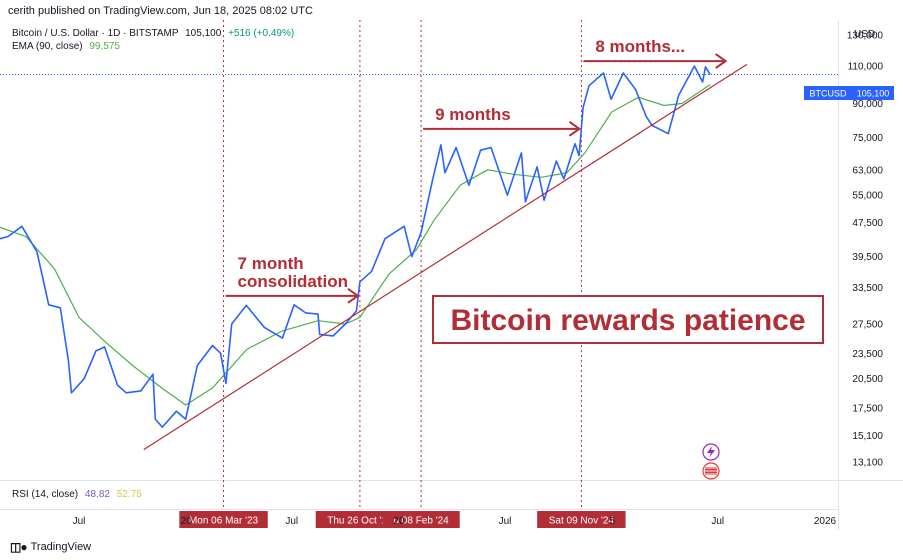 This screenshot has height=560, width=903. Describe the element at coordinates (867, 257) in the screenshot. I see `y-tick-label: 39,500` at that location.